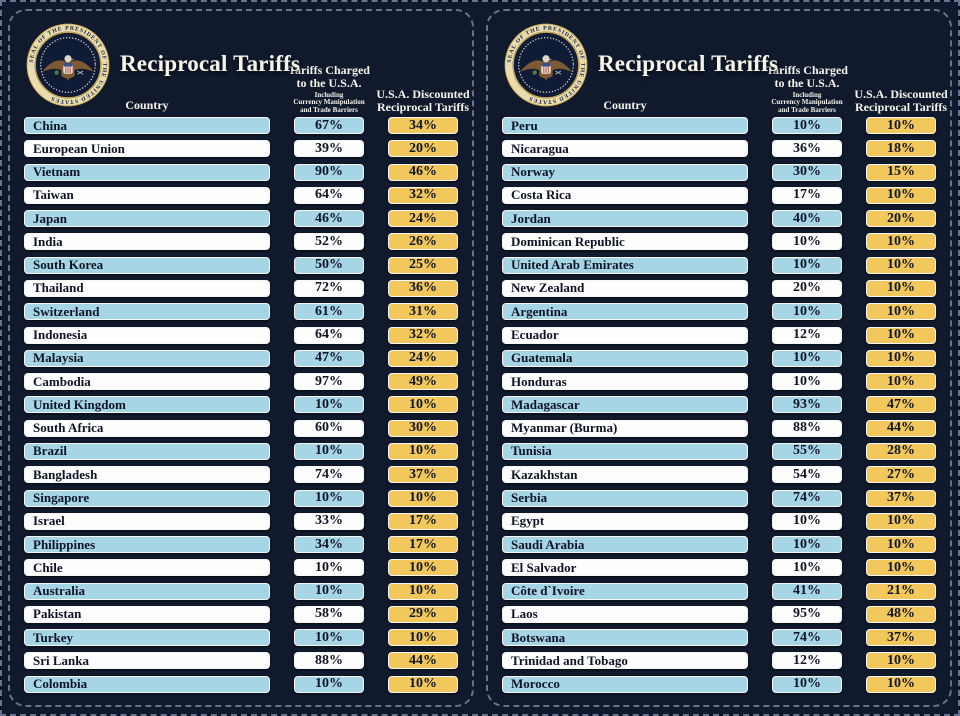 Image resolution: width=960 pixels, height=716 pixels. What do you see at coordinates (807, 195) in the screenshot?
I see `charged-tariff-cell: 17%` at bounding box center [807, 195].